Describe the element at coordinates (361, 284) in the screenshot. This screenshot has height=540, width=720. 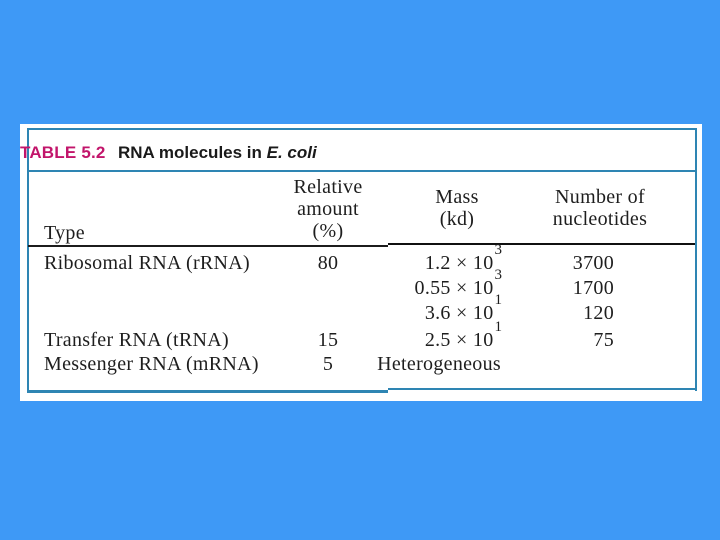
I see `table-row: 0.55 × 103 1700` at that location.